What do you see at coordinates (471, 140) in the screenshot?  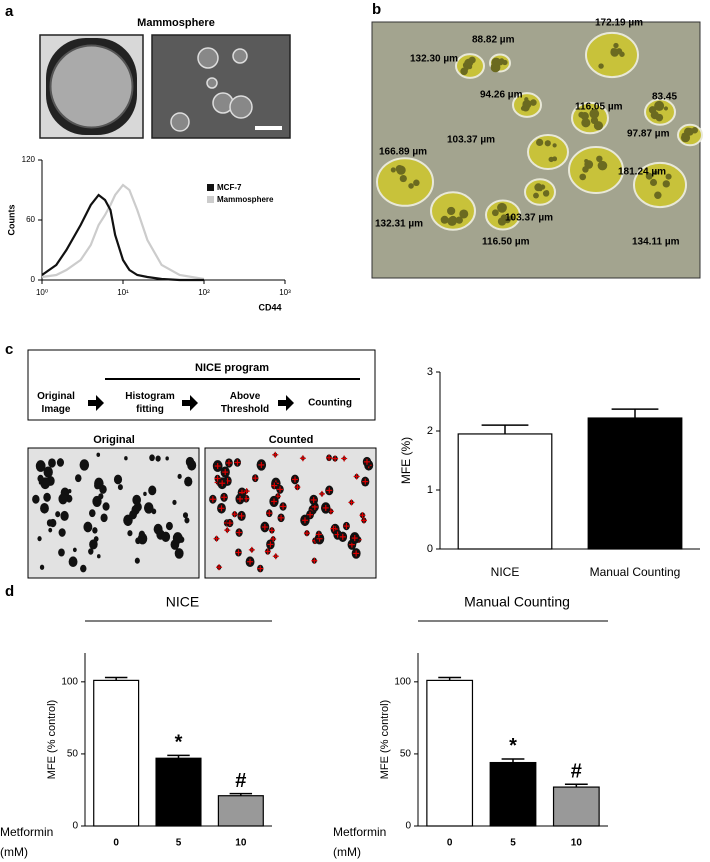 I see `measurement: 103.37 µm` at bounding box center [471, 140].